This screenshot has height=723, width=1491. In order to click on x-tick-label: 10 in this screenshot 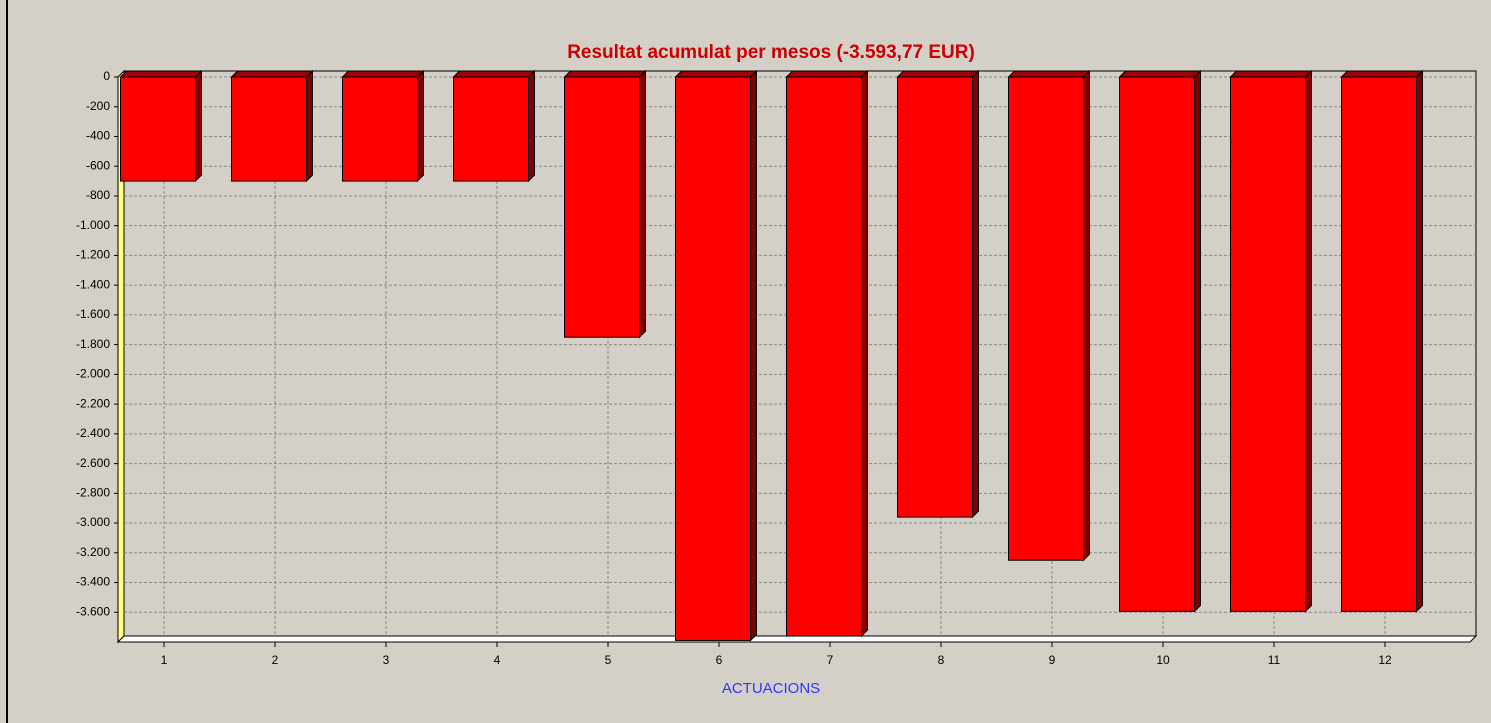, I will do `click(1163, 660)`.